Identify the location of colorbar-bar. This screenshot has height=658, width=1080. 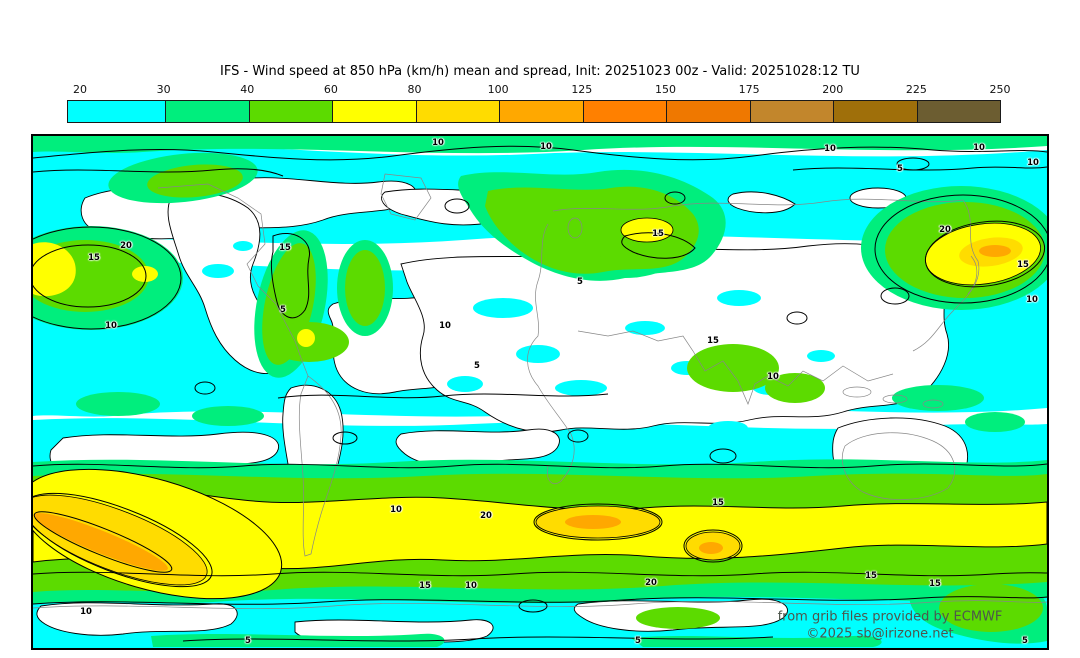
(534, 111).